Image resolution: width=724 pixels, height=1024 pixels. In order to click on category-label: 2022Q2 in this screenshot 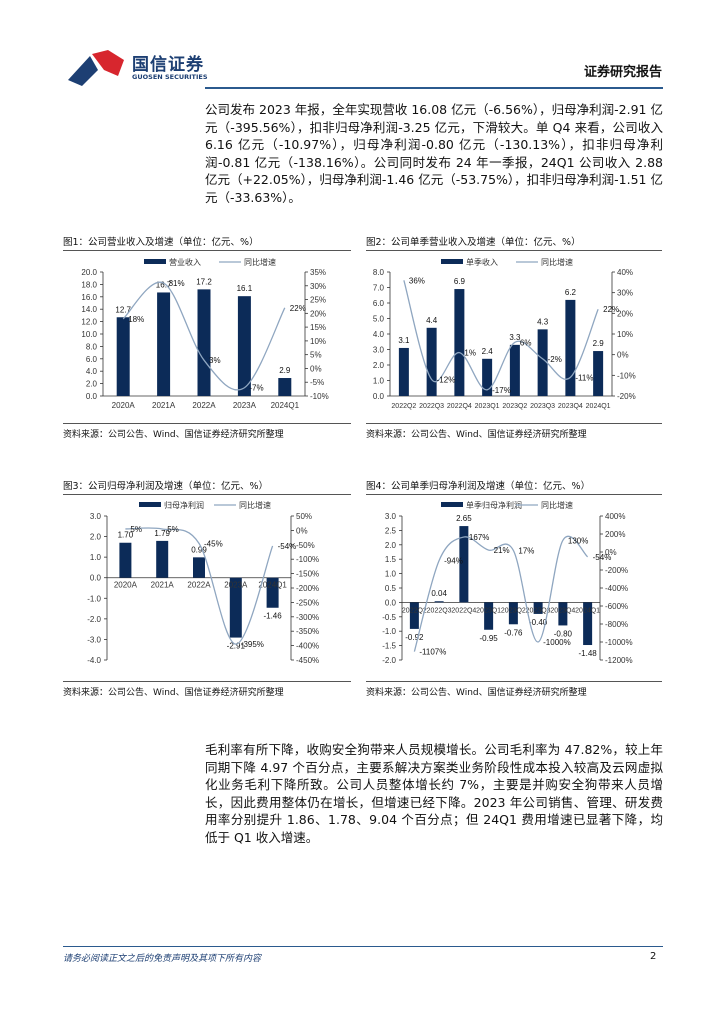, I will do `click(414, 610)`.